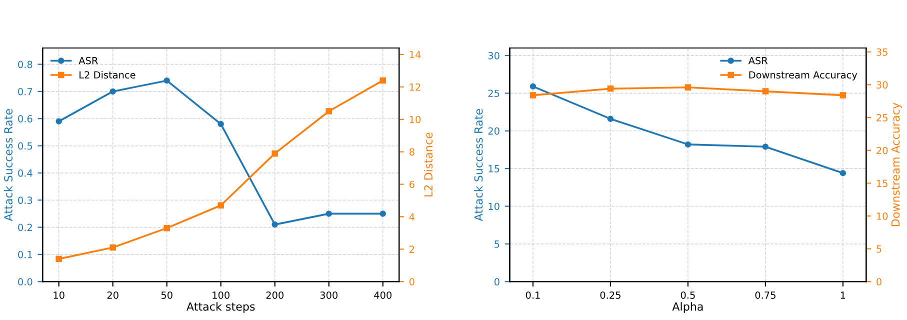 This screenshot has height=320, width=907. I want to click on x-tick-label: 10, so click(59, 295).